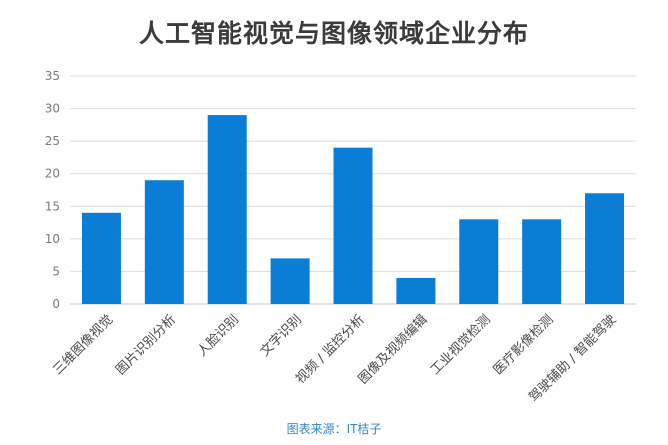 The height and width of the screenshot is (445, 668). Describe the element at coordinates (333, 33) in the screenshot. I see `chart-title: 人工智能视觉与图像领域企业分布` at that location.